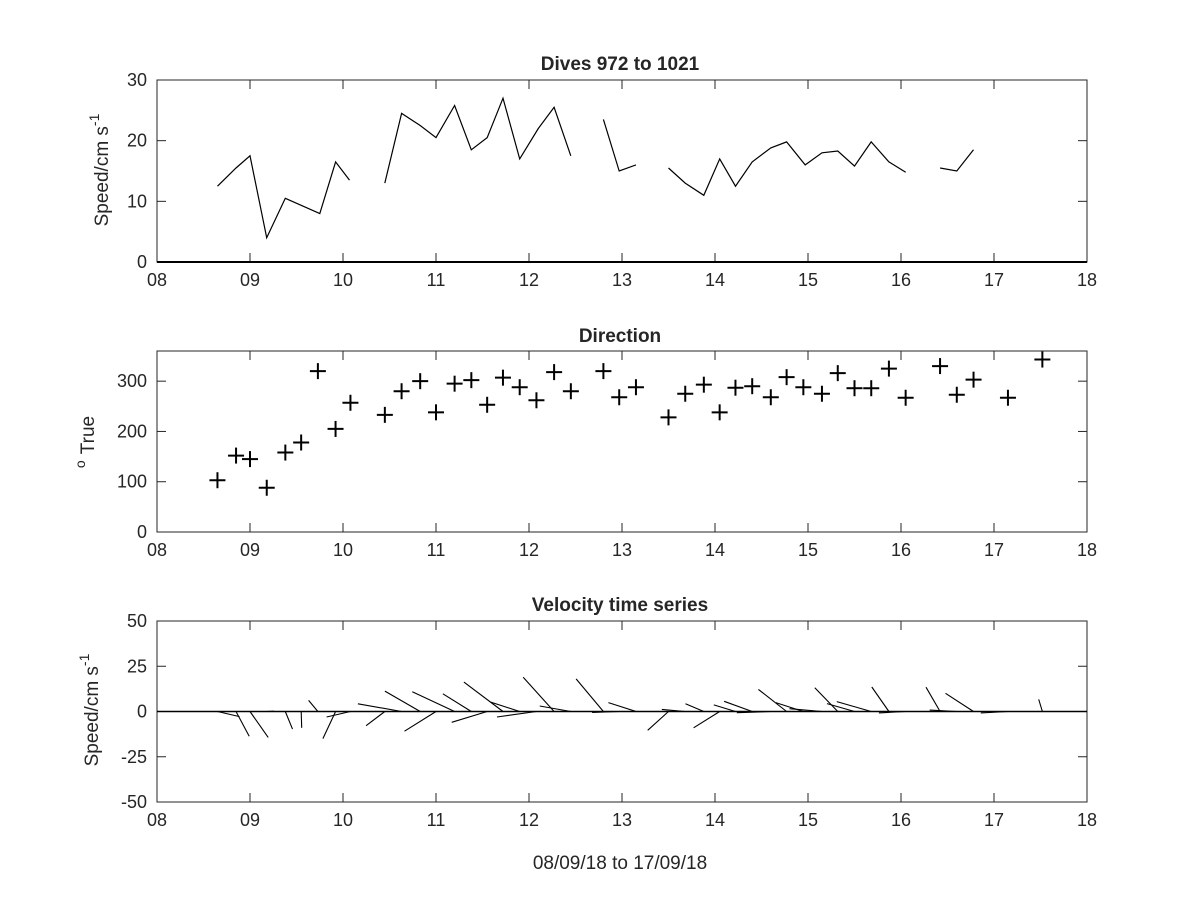 The width and height of the screenshot is (1200, 900). Describe the element at coordinates (88, 435) in the screenshot. I see `direction-ylabel-text: True` at that location.